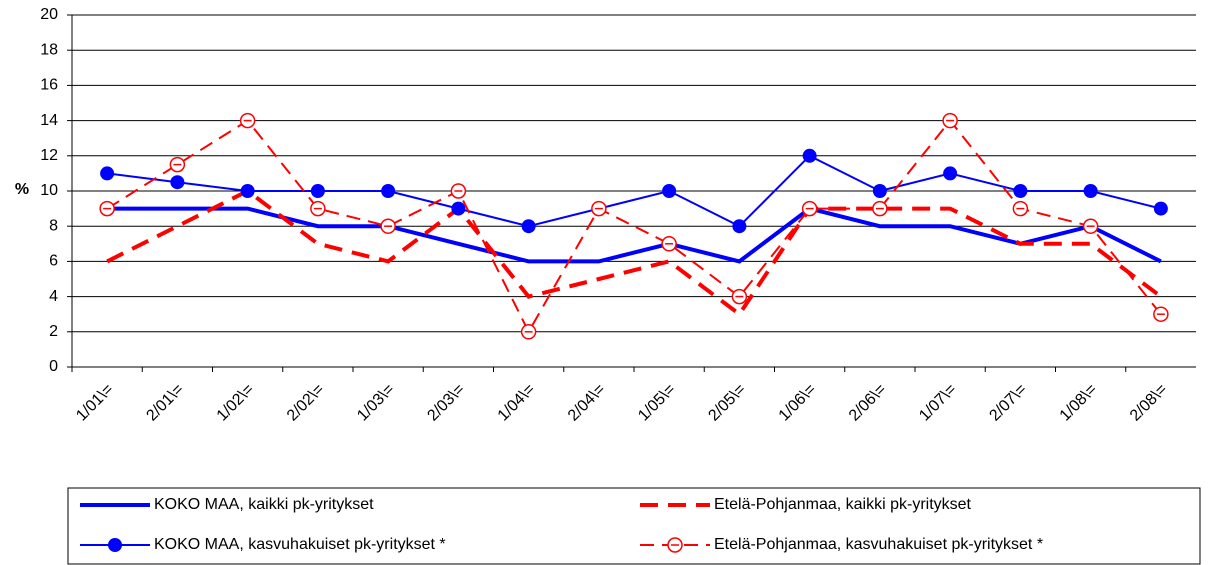  Describe the element at coordinates (657, 403) in the screenshot. I see `x-tick-label: 1/05\=` at that location.